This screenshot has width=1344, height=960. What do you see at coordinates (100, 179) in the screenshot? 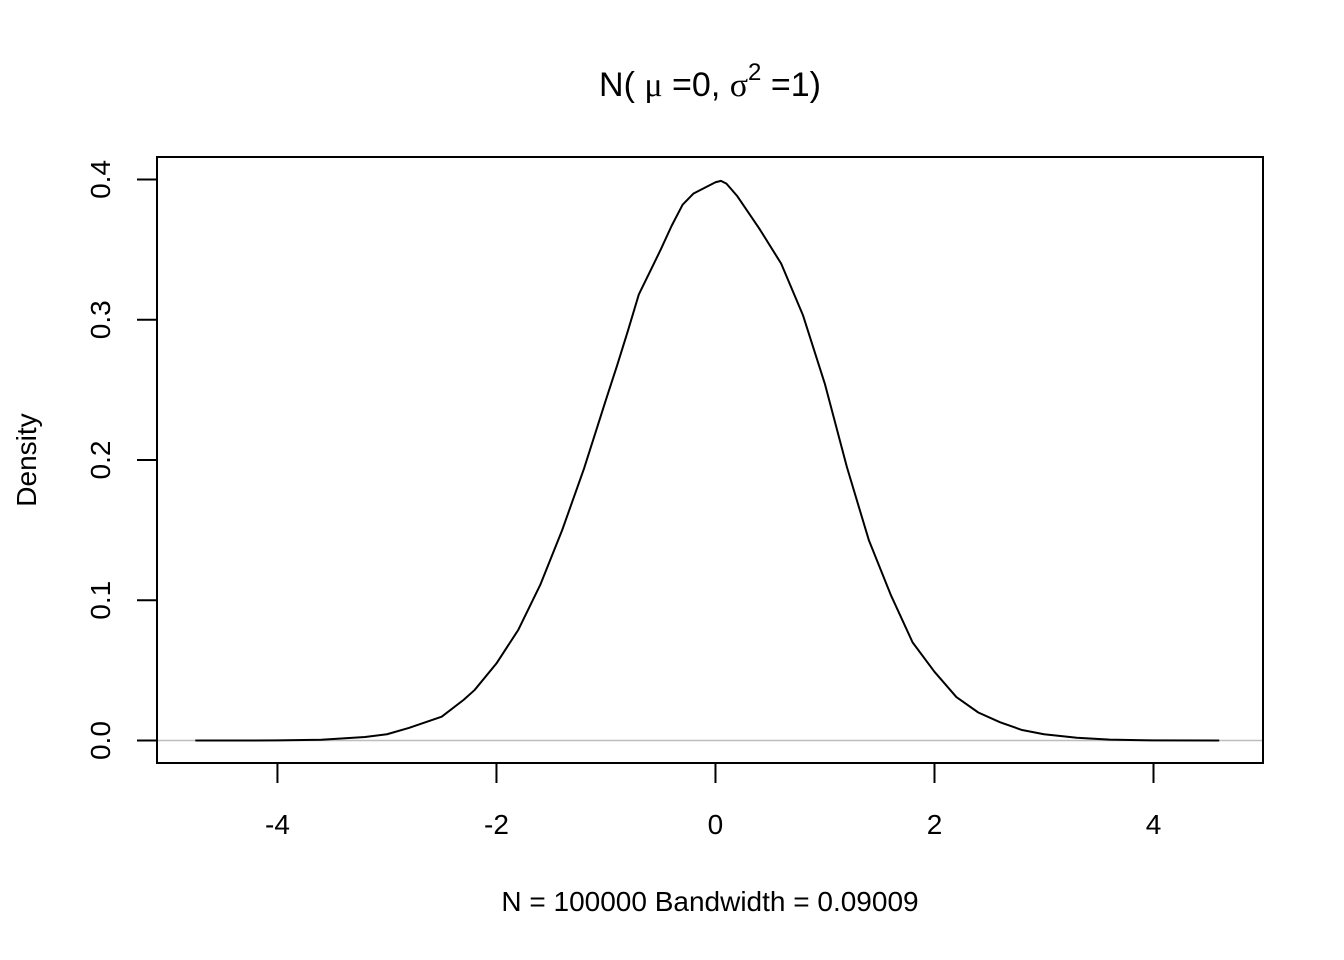
I see `y-tick-label: 0.4` at bounding box center [100, 179].